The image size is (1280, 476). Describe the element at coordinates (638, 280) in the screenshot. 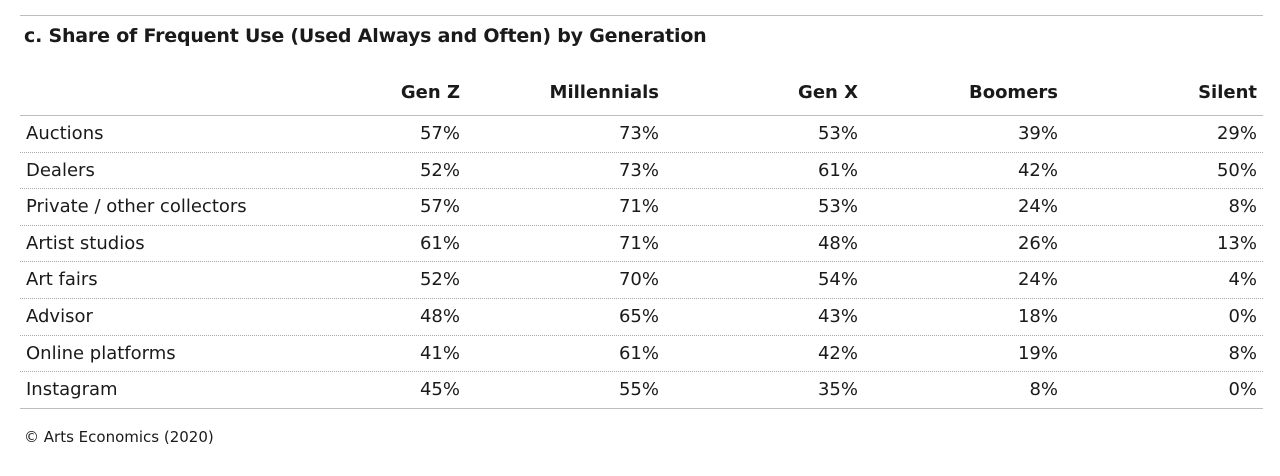

I see `table-cell: 70%` at that location.